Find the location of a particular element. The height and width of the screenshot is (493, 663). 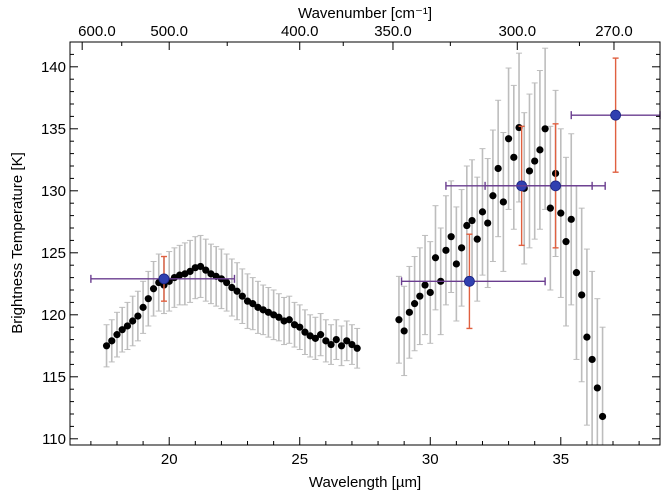

x2-tick-label: 600.0 is located at coordinates (97, 31).